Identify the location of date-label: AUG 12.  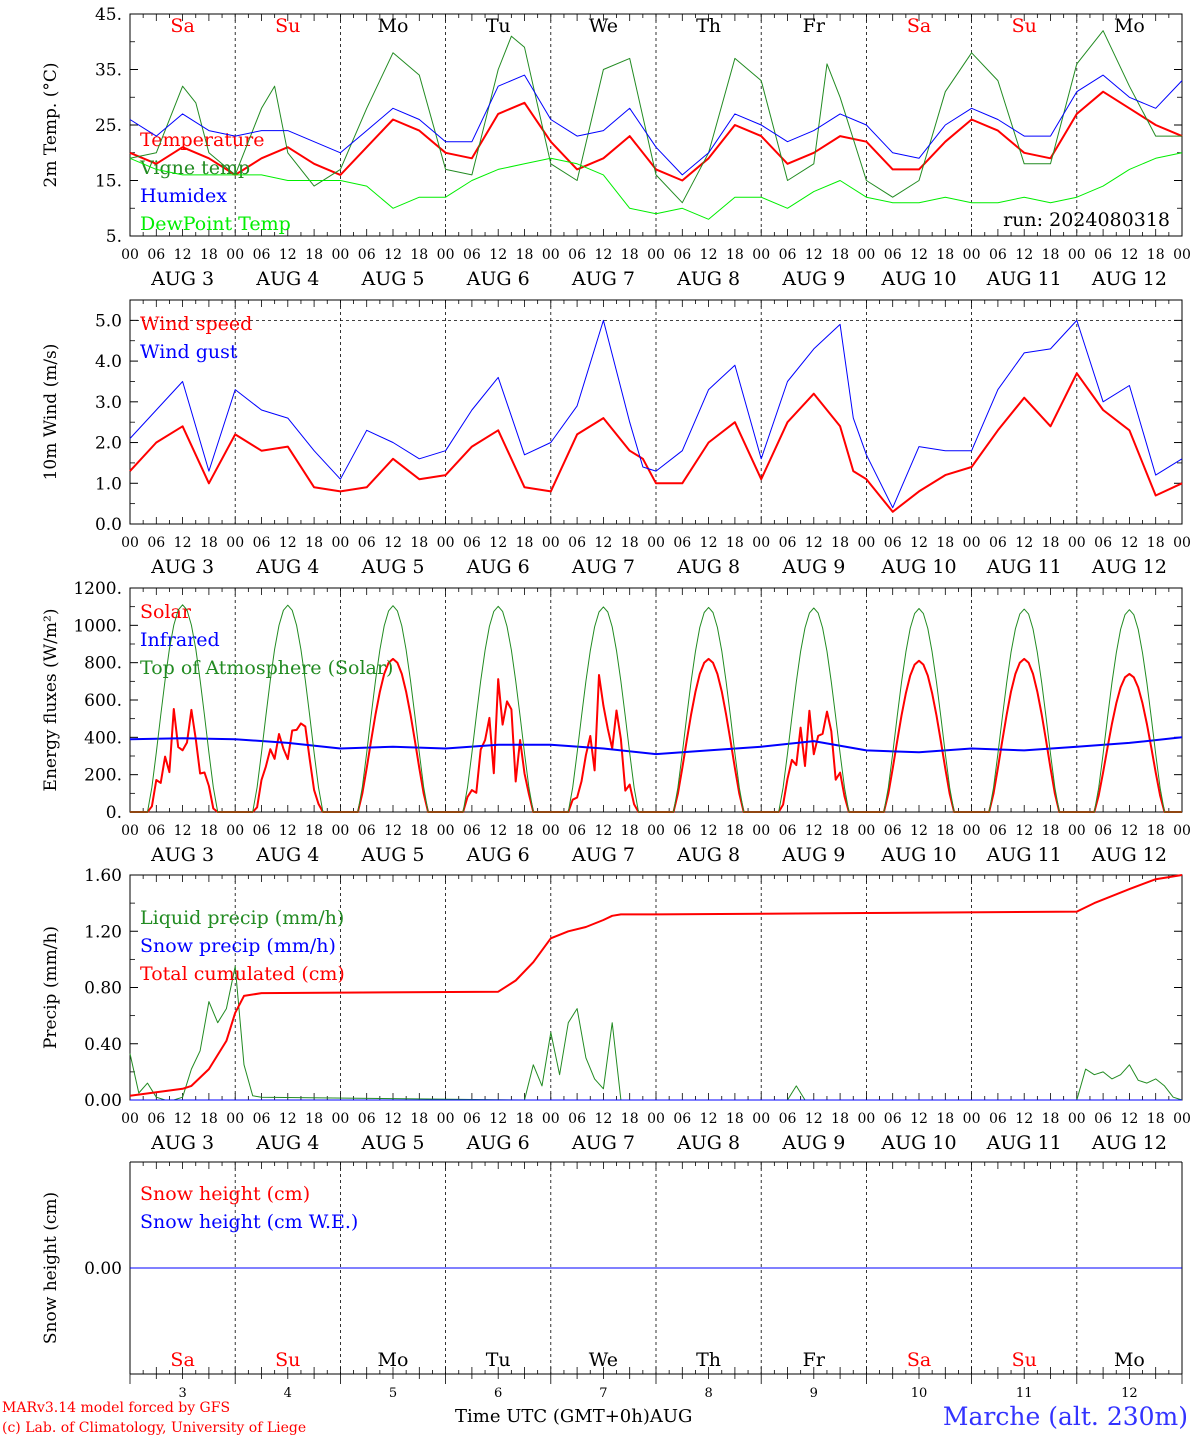
(1129, 855).